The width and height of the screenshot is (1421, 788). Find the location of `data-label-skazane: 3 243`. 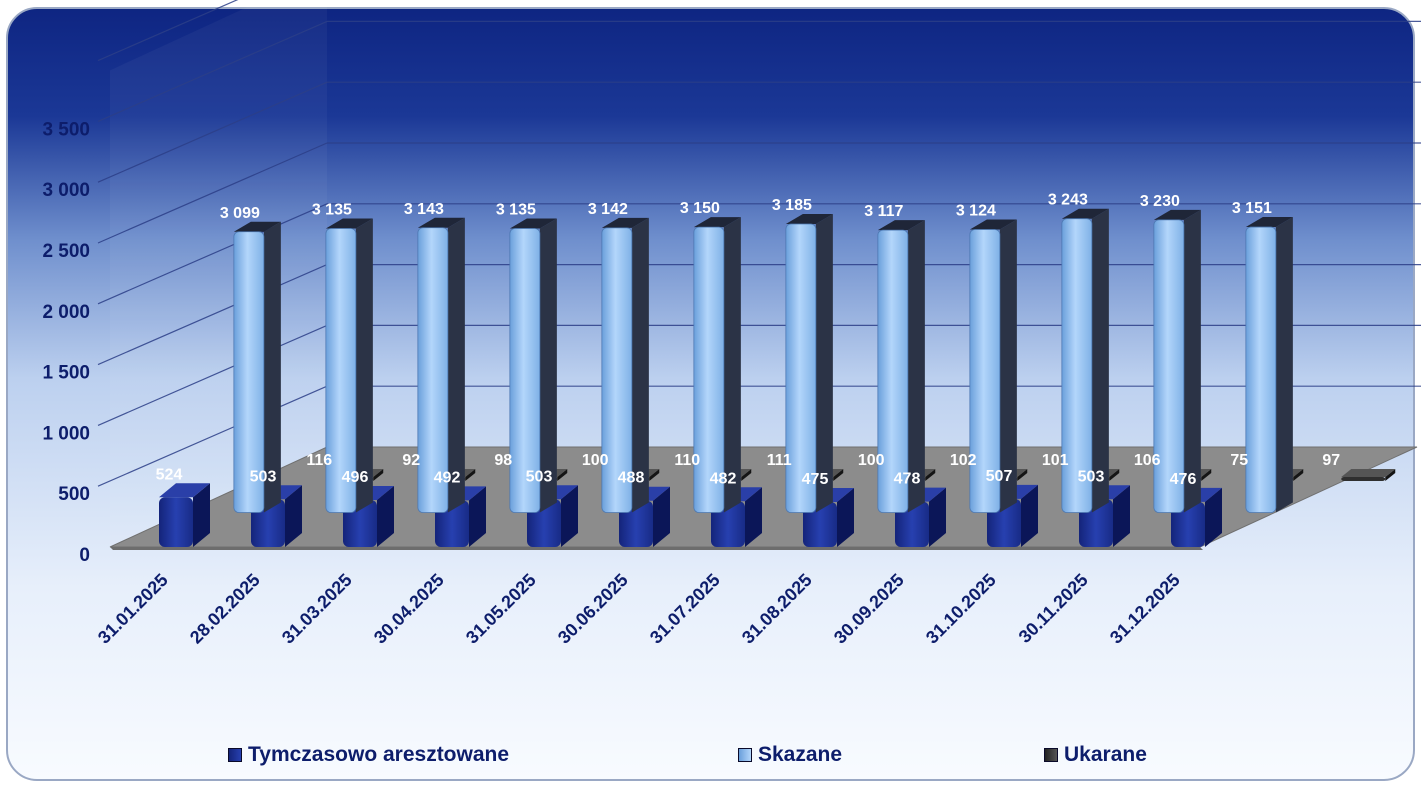

data-label-skazane: 3 243 is located at coordinates (1068, 200).